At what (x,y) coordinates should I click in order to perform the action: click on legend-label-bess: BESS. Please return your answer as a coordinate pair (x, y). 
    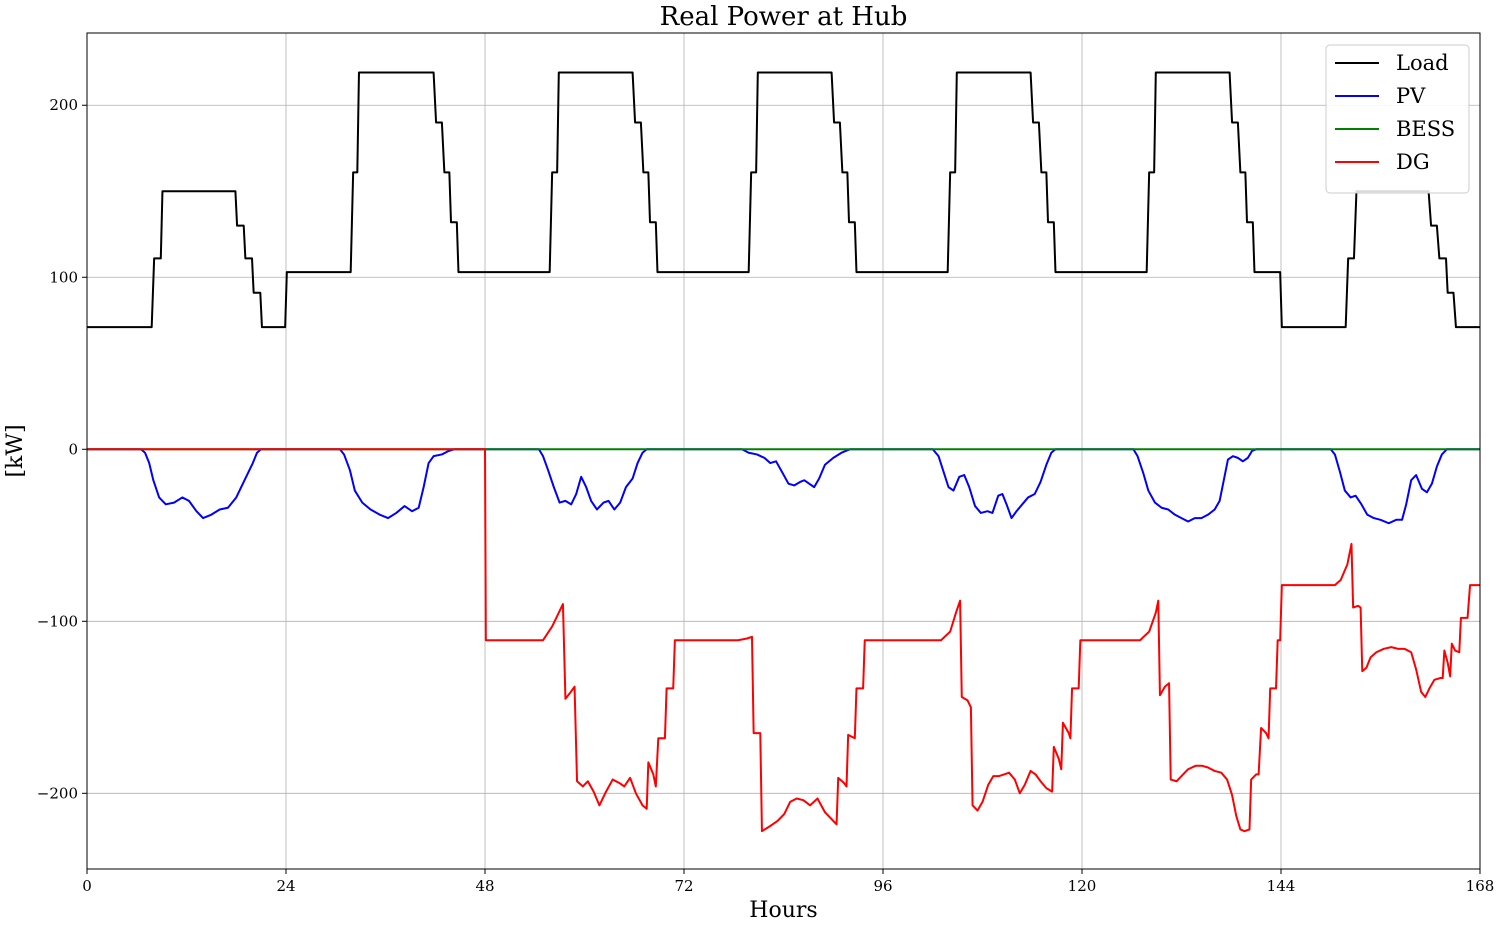
    Looking at the image, I should click on (1425, 129).